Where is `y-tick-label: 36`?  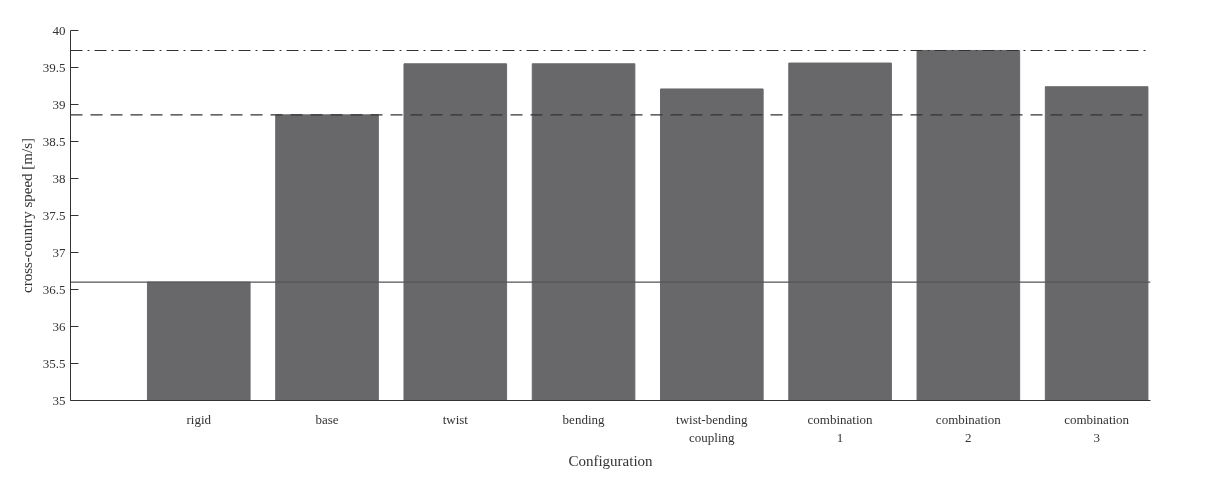 y-tick-label: 36 is located at coordinates (59, 326).